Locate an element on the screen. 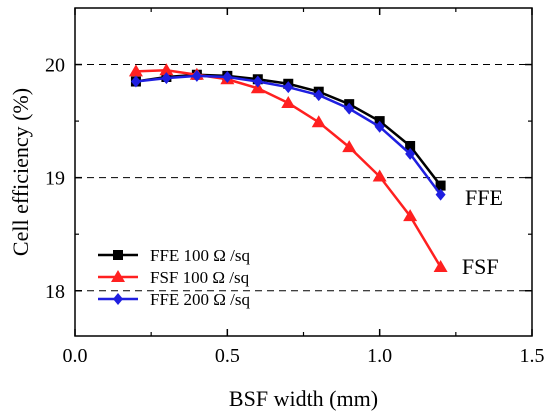  y-tick-label-2: 20 is located at coordinates (55, 66).